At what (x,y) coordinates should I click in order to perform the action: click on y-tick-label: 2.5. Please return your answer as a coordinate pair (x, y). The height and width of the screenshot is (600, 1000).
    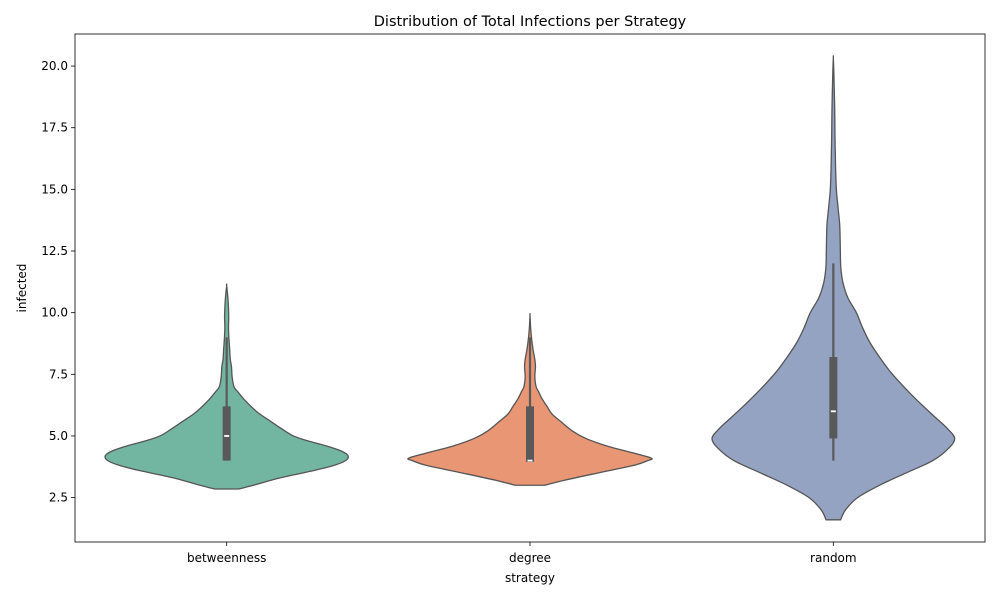
    Looking at the image, I should click on (58, 498).